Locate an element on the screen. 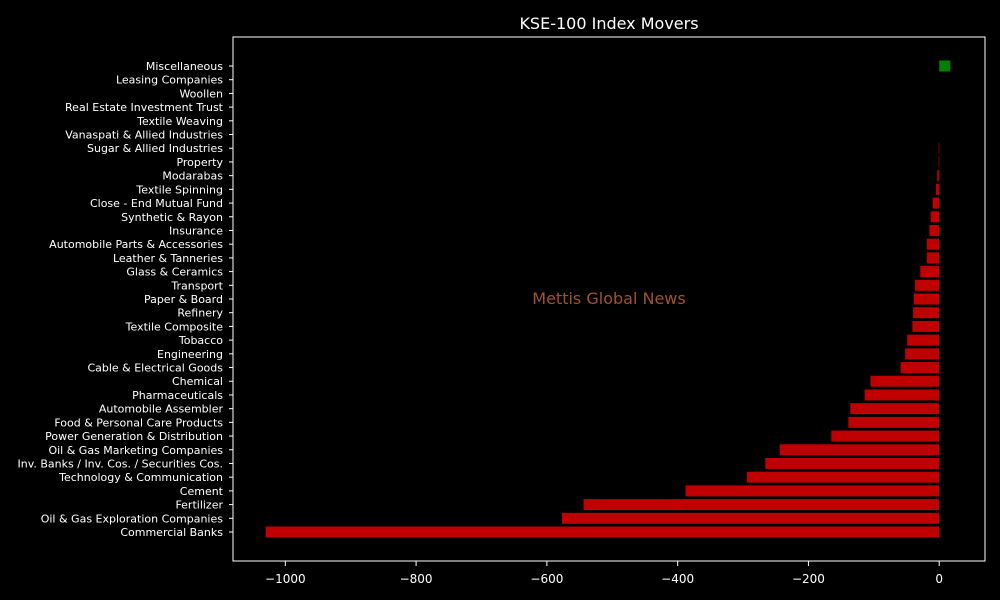  y-tick-label: Insurance is located at coordinates (196, 230).